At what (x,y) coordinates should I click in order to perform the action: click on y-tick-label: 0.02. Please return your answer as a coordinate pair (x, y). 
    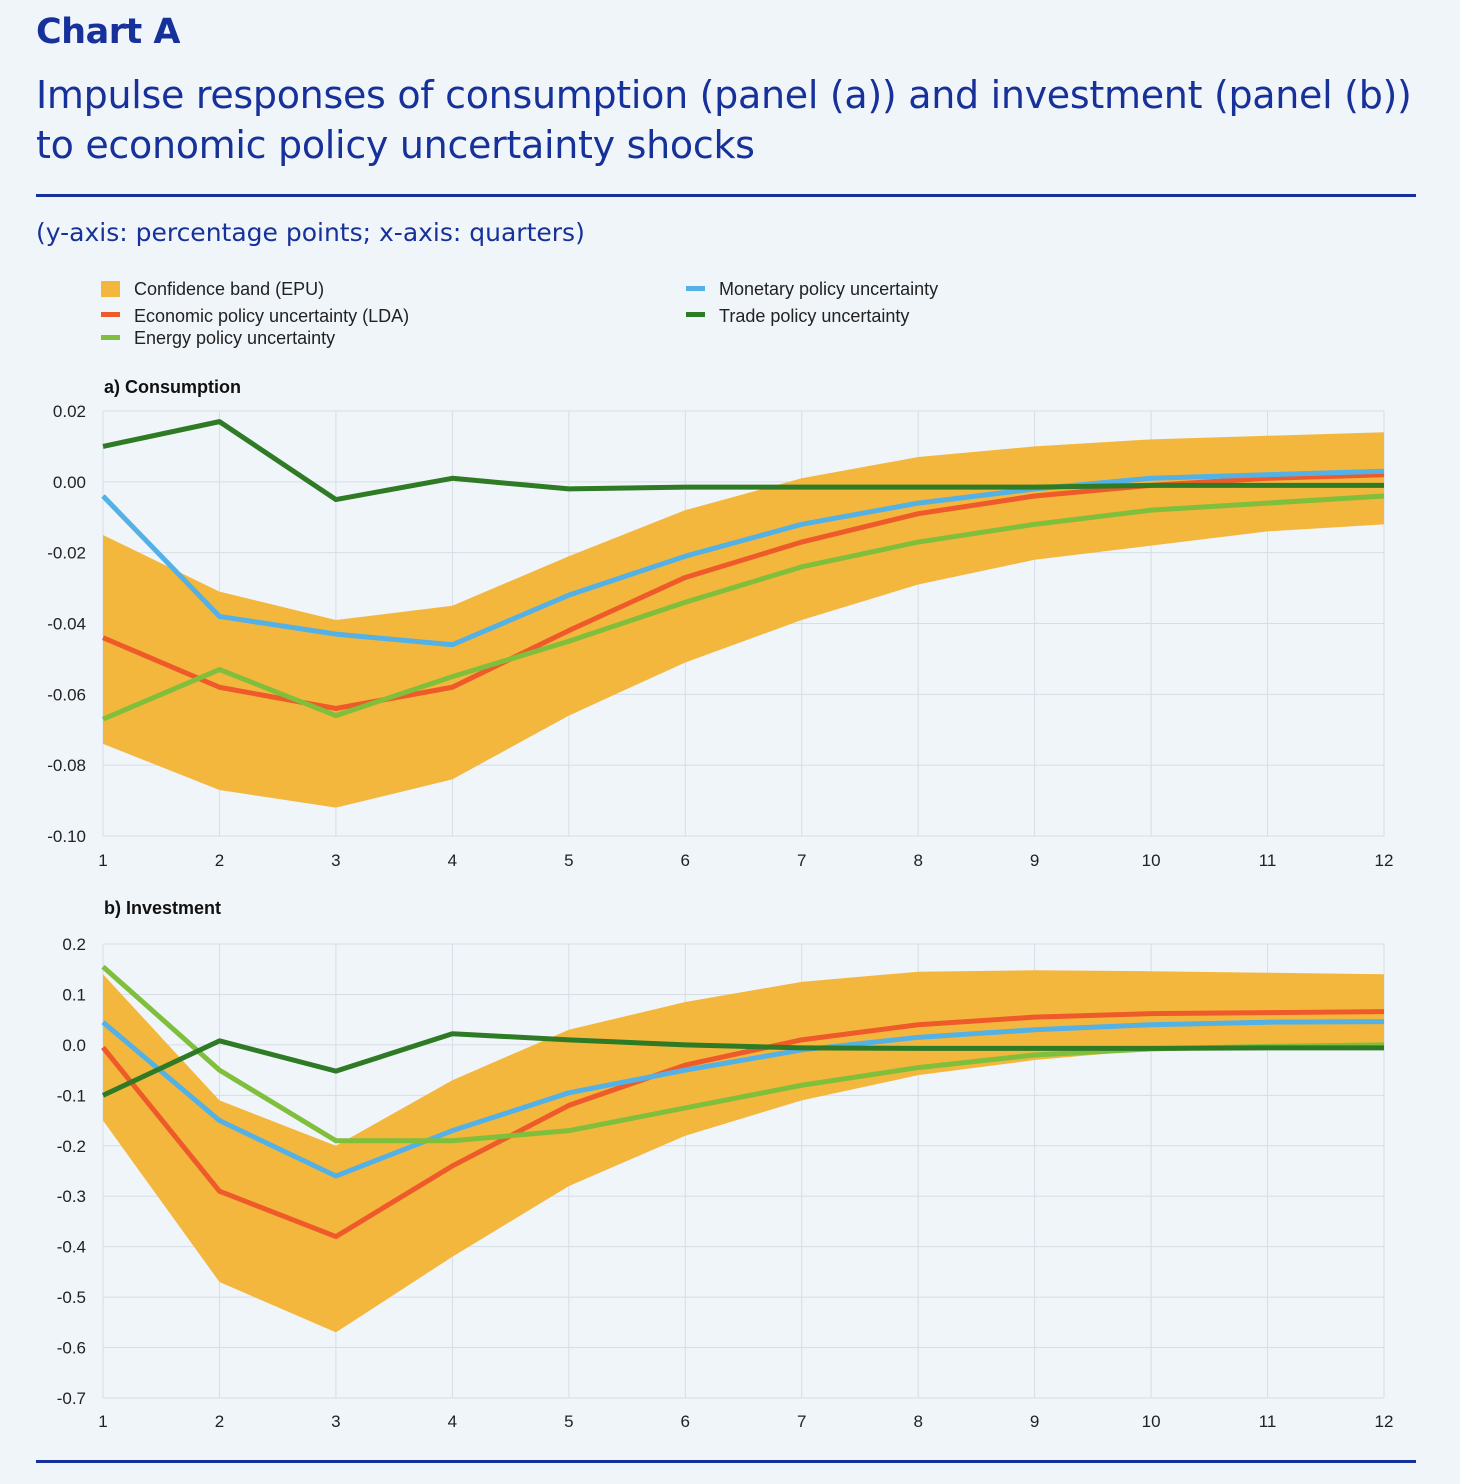
    Looking at the image, I should click on (69, 411).